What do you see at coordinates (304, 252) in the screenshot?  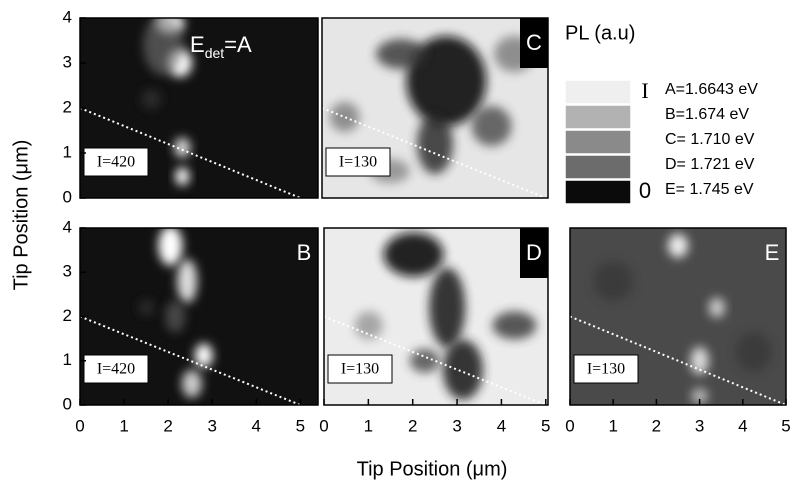 I see `panel-label: B` at bounding box center [304, 252].